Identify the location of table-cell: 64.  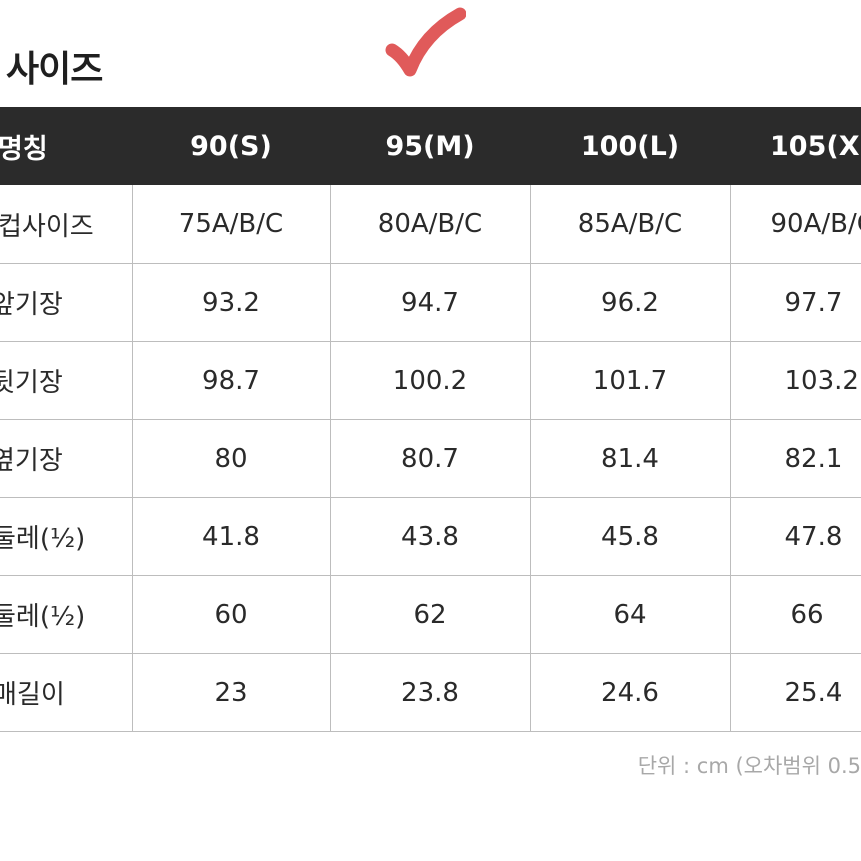
(630, 614).